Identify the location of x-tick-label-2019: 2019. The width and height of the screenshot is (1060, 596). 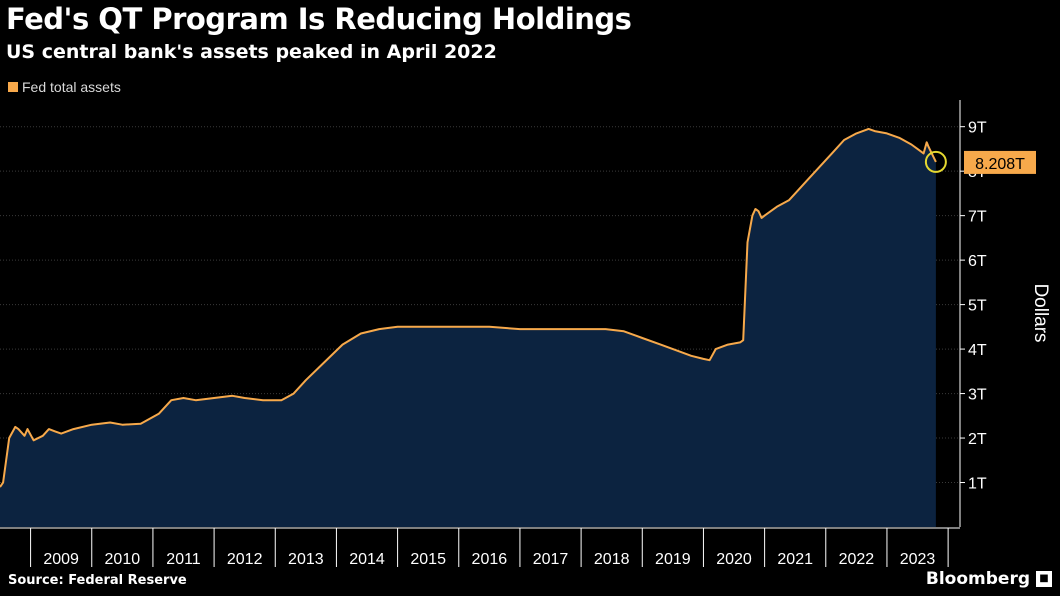
(673, 559).